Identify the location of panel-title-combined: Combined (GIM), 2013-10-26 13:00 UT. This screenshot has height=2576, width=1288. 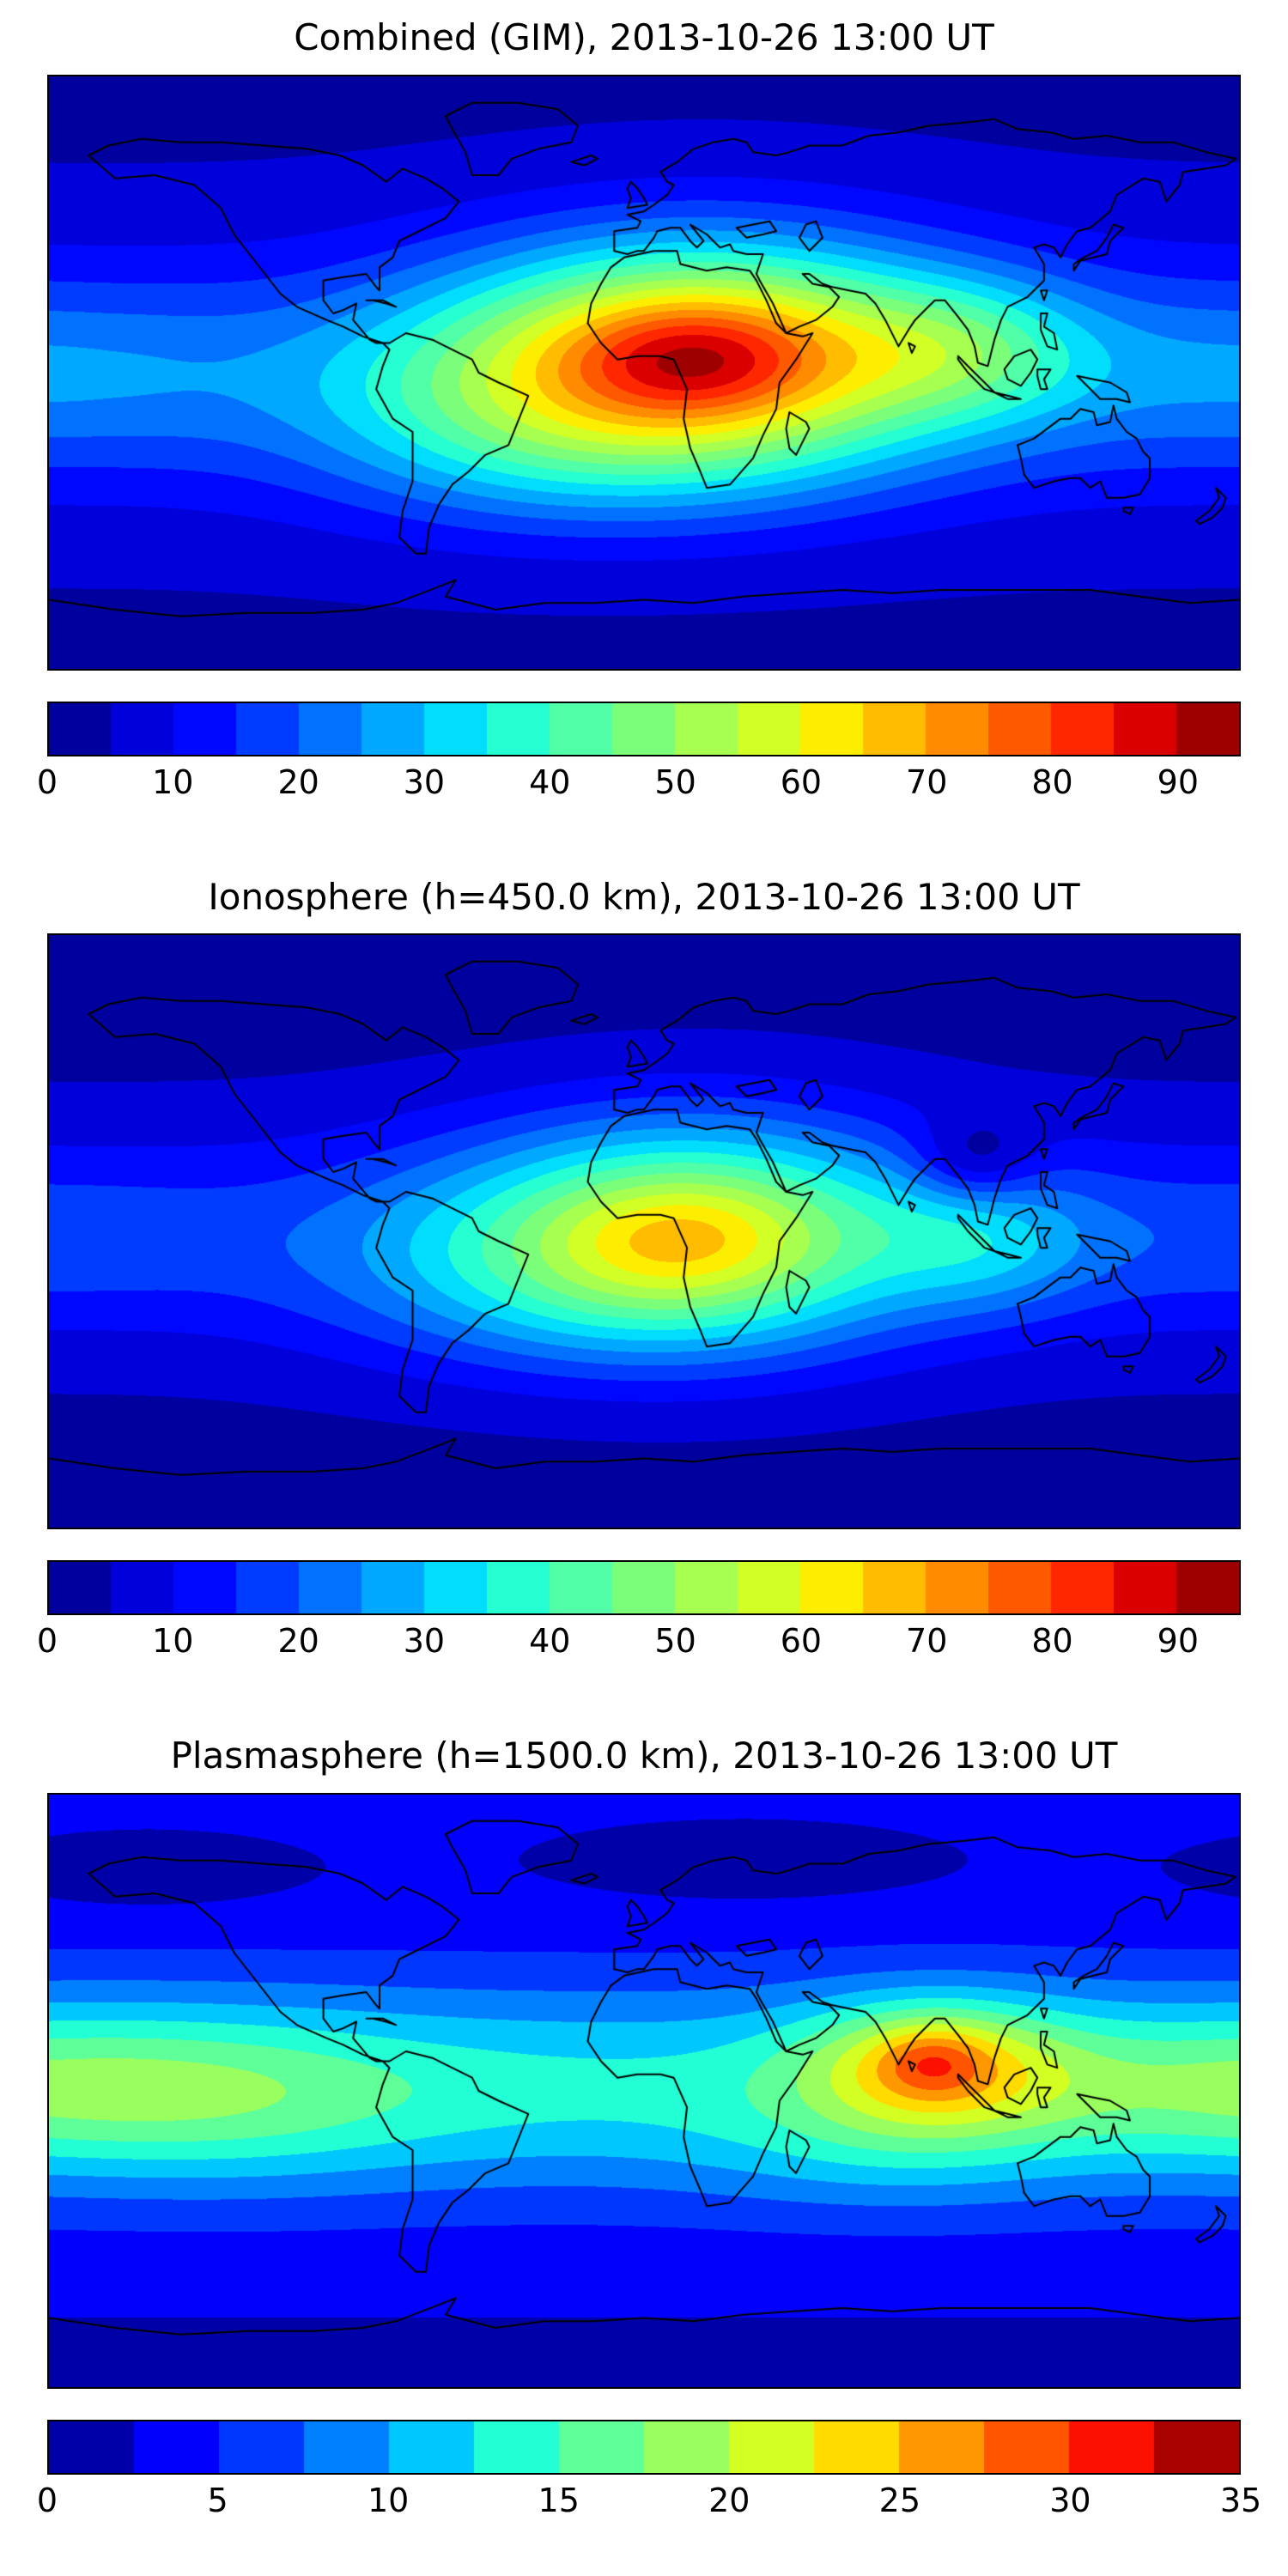
(644, 37).